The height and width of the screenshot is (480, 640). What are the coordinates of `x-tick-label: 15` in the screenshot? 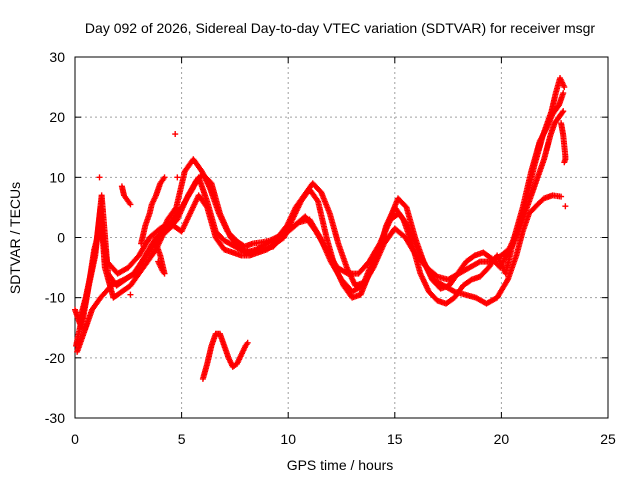 It's located at (395, 439).